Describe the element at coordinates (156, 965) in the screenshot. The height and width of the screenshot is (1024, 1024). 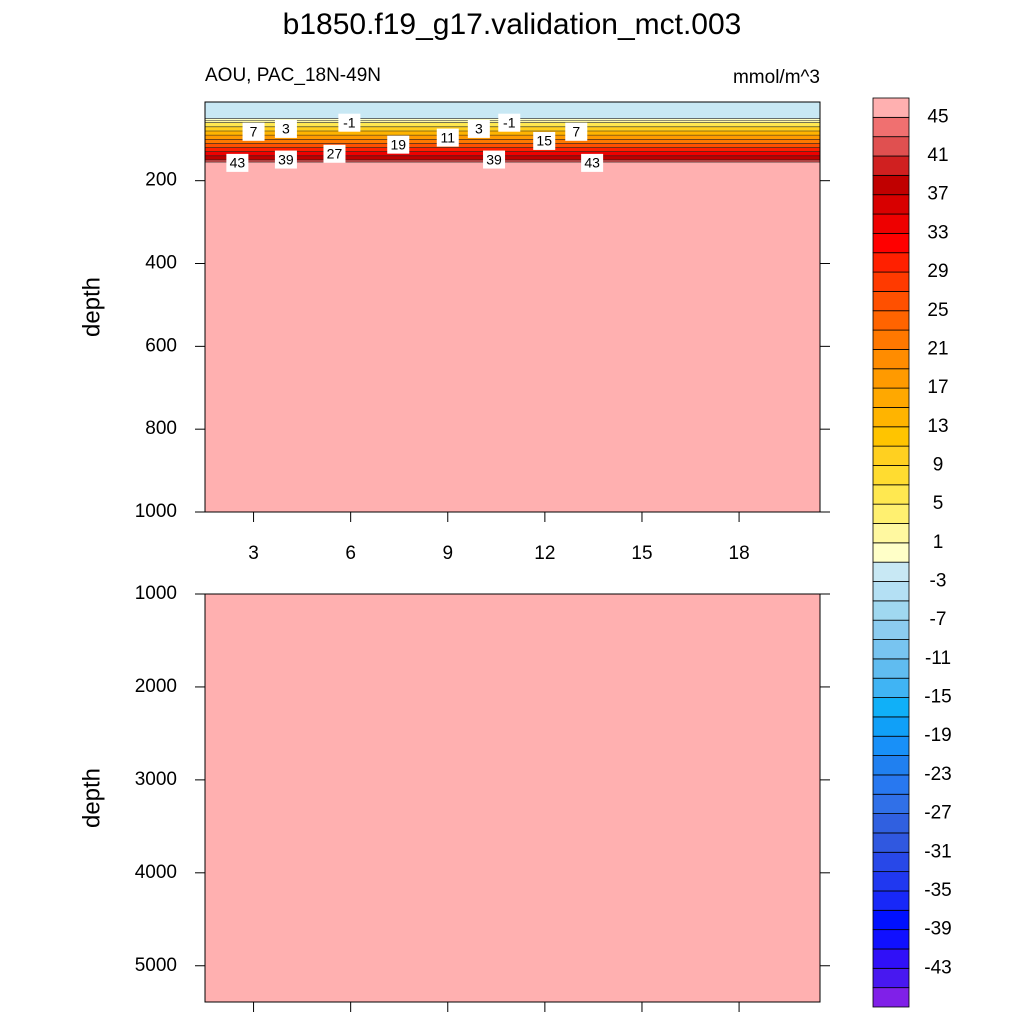
I see `y-tick-label: 5000` at that location.